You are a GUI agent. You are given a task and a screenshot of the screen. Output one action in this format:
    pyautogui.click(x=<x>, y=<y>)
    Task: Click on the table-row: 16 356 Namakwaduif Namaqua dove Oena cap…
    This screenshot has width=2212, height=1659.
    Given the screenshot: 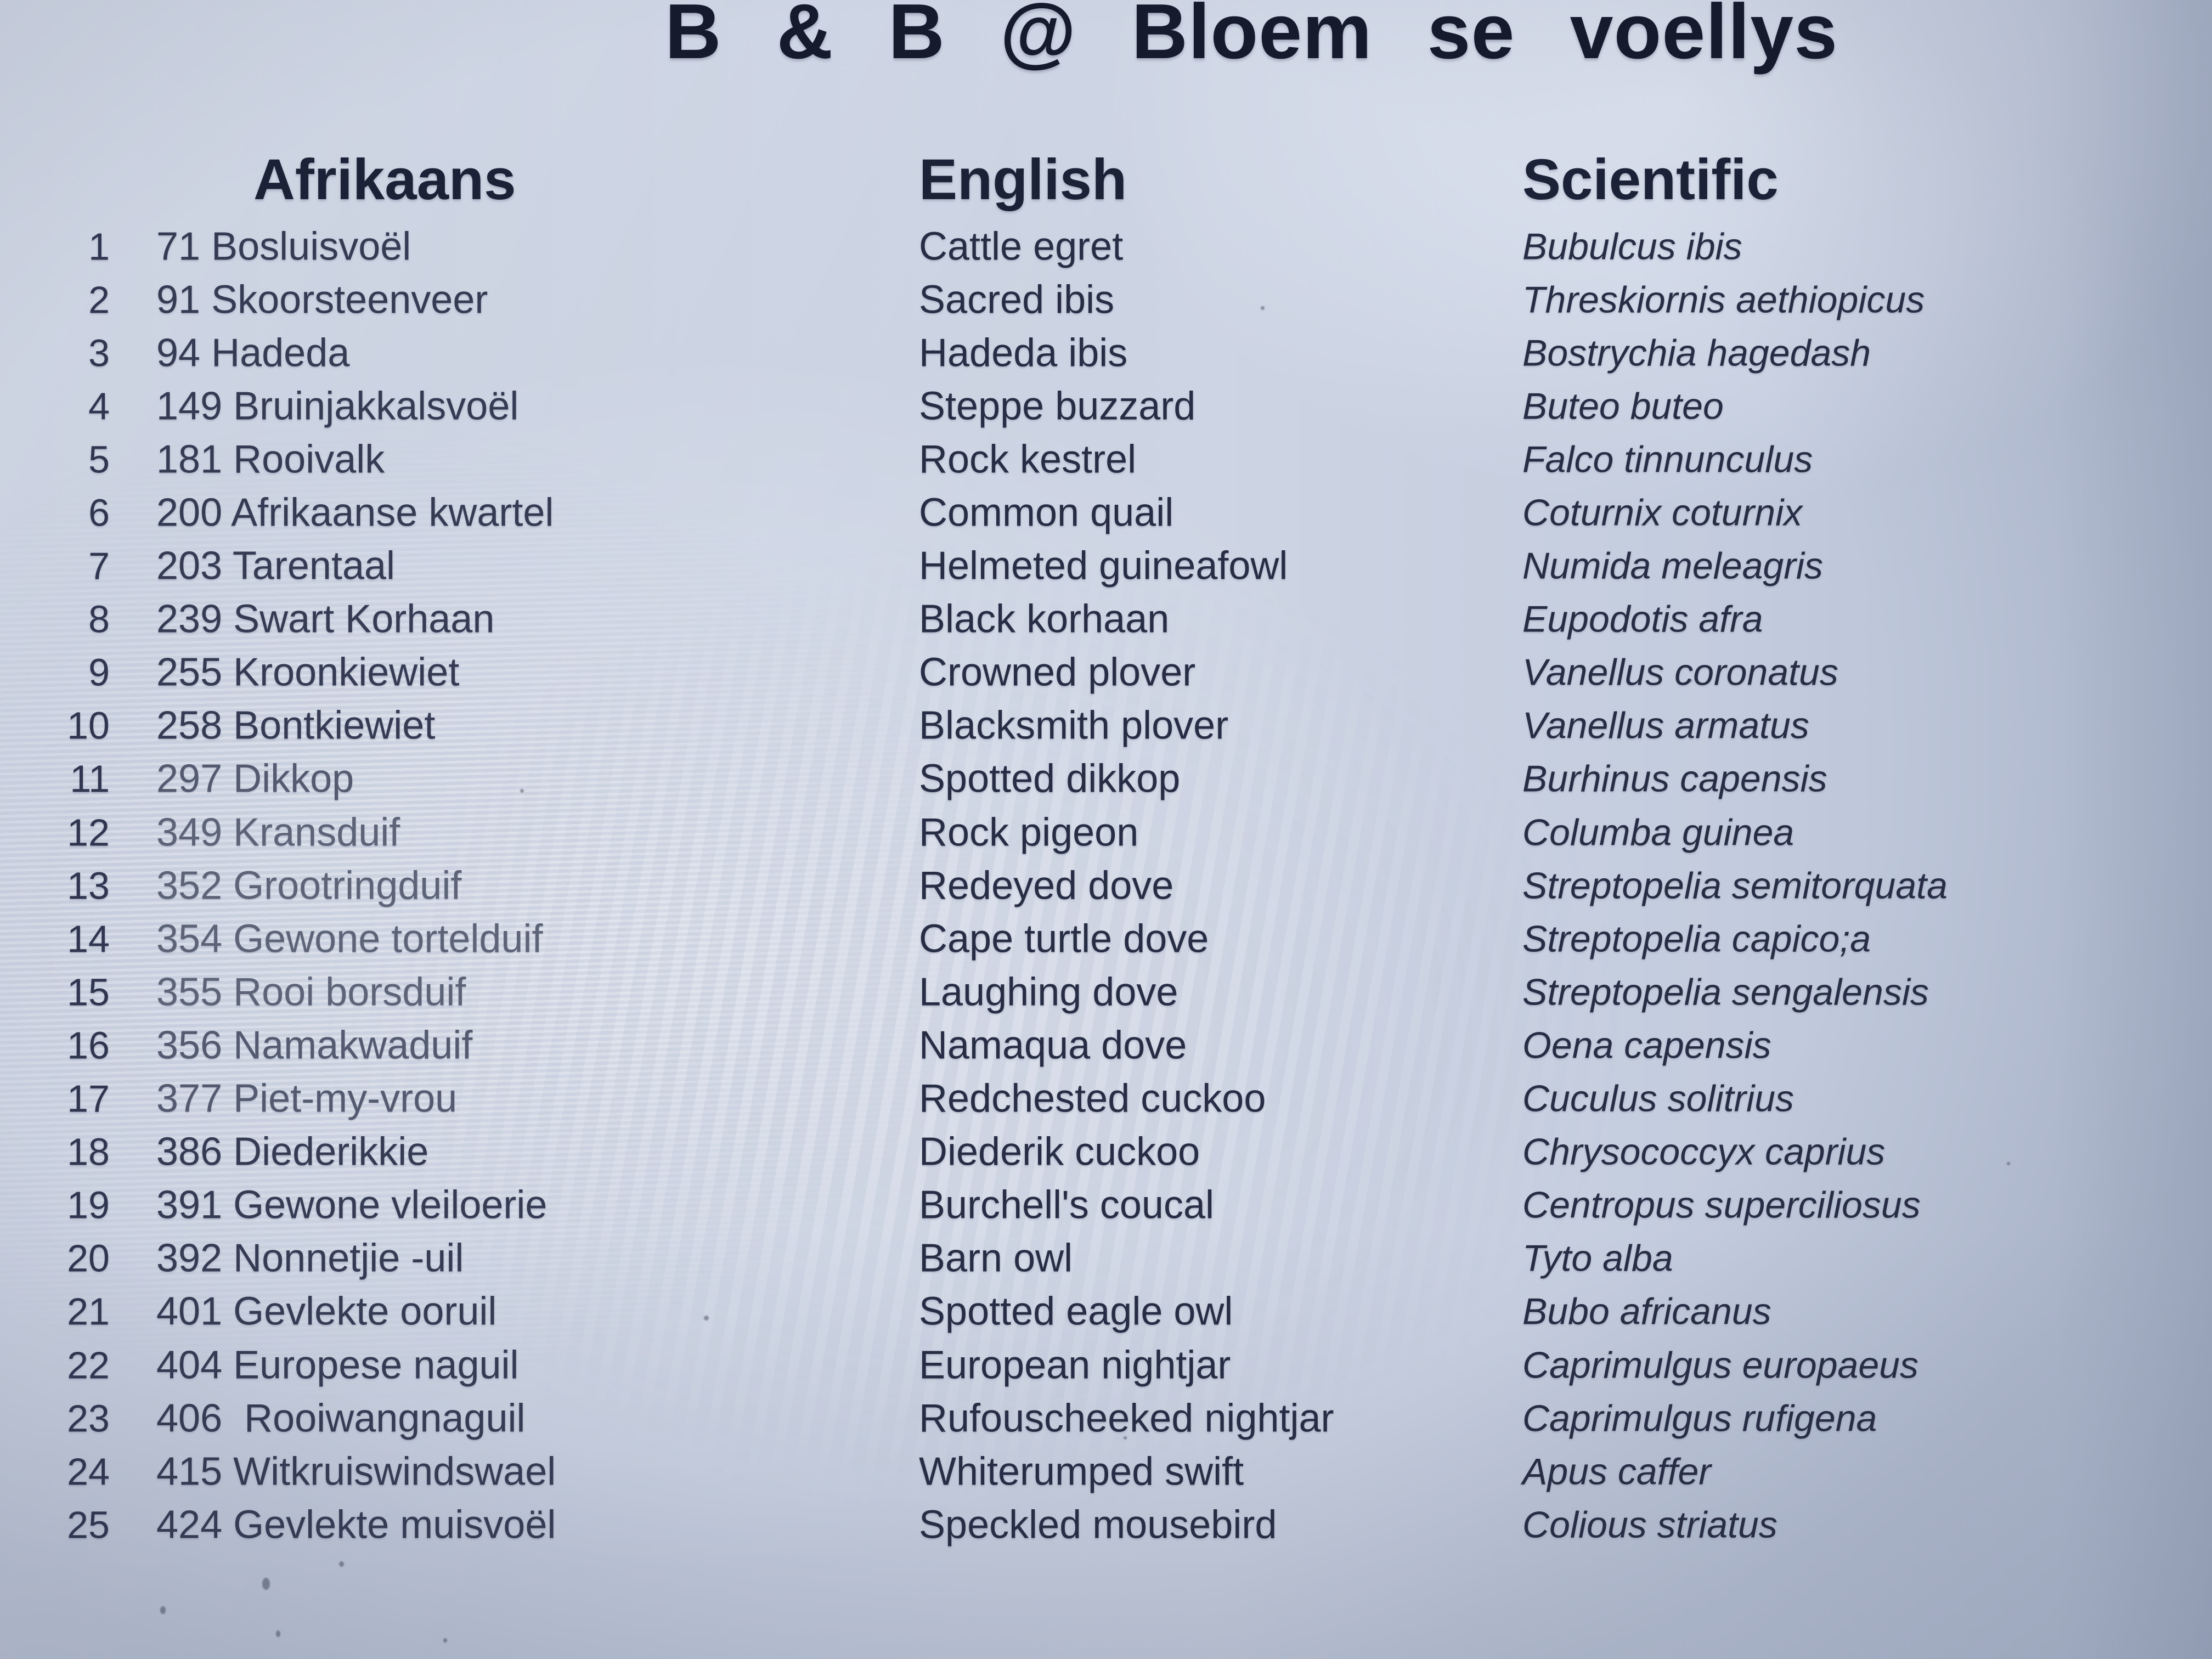 What is the action you would take?
    pyautogui.click(x=1106, y=1046)
    